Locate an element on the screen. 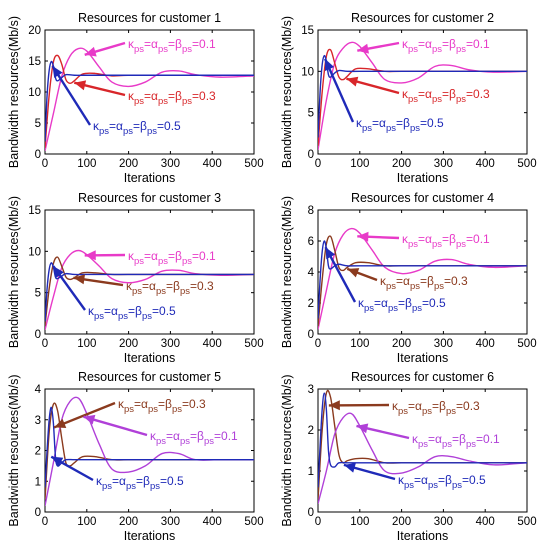 The image size is (544, 550). y-tick-label: 20 is located at coordinates (34, 31).